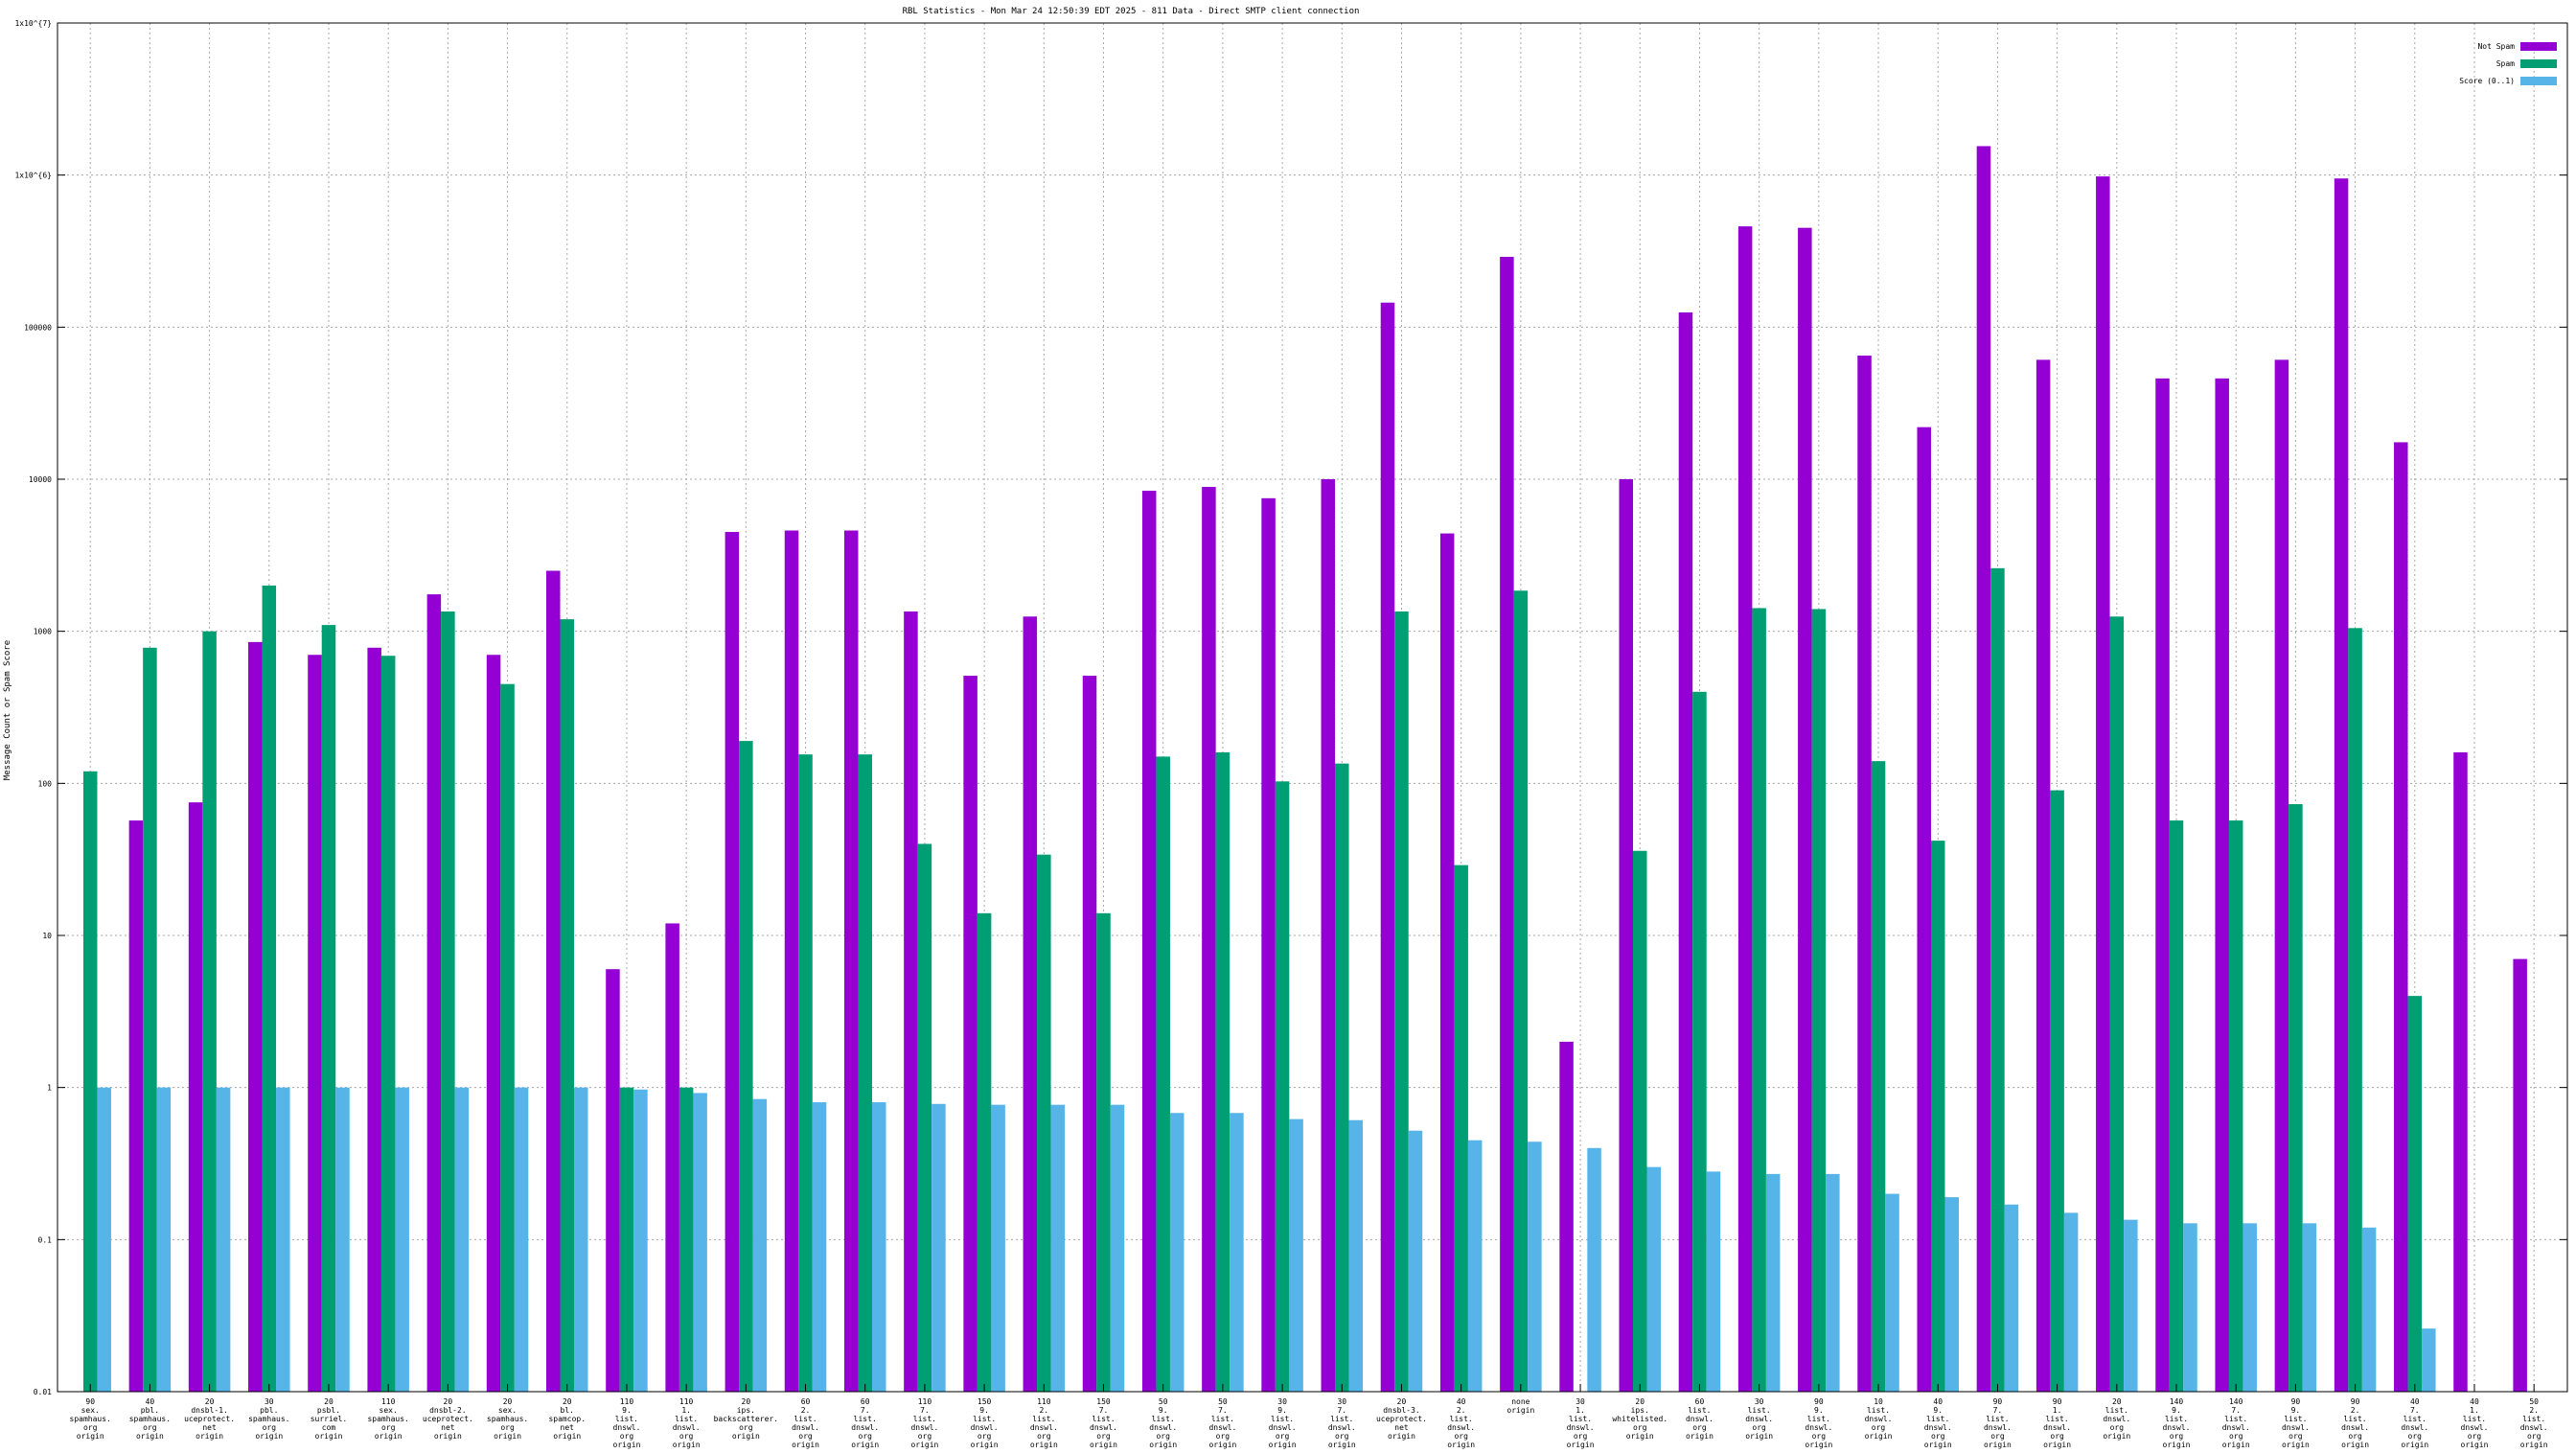 The width and height of the screenshot is (2576, 1453). What do you see at coordinates (448, 1419) in the screenshot?
I see `x-tick-label: 20 dnsbl-2. uceprotect. net origin` at bounding box center [448, 1419].